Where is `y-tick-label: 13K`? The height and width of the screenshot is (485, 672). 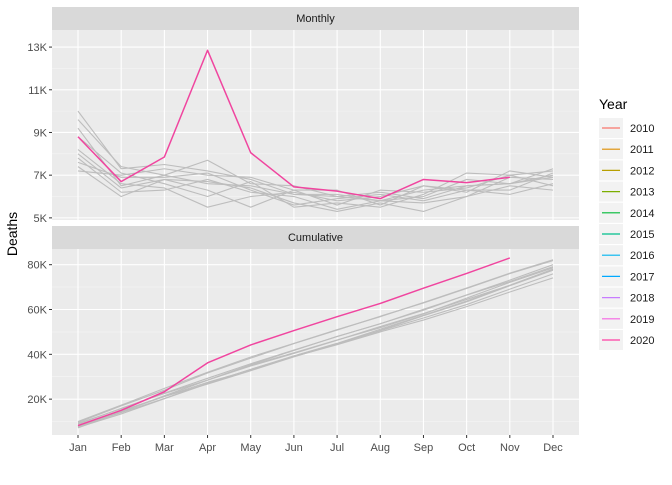
y-tick-label: 13K is located at coordinates (37, 48).